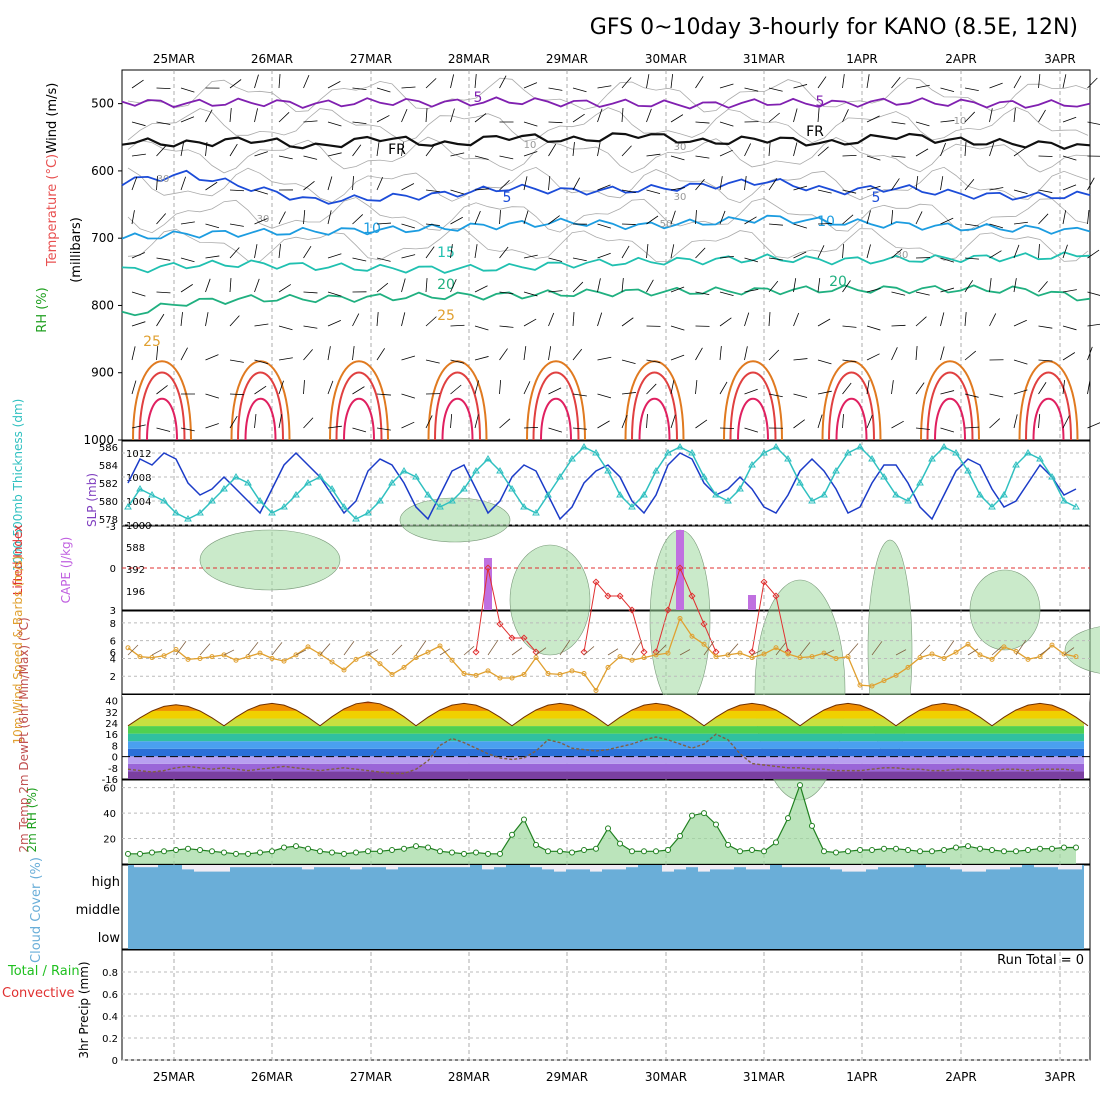 This screenshot has width=1100, height=1100. I want to click on warm-loop-contour, so click(359, 419).